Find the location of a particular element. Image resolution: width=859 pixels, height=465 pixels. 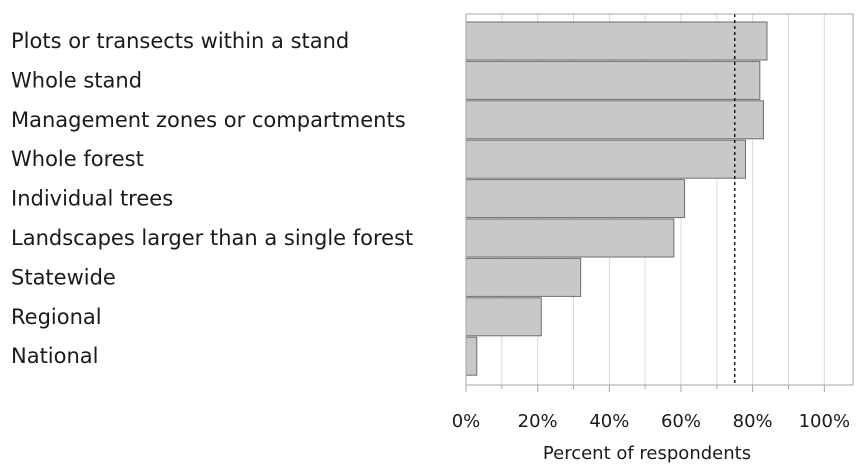

x-tick-label: 60% is located at coordinates (681, 421).